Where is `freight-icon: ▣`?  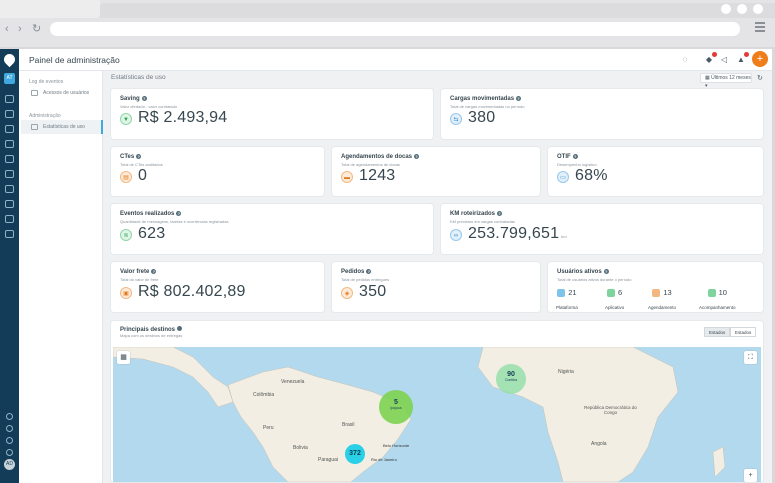 freight-icon: ▣ is located at coordinates (126, 293).